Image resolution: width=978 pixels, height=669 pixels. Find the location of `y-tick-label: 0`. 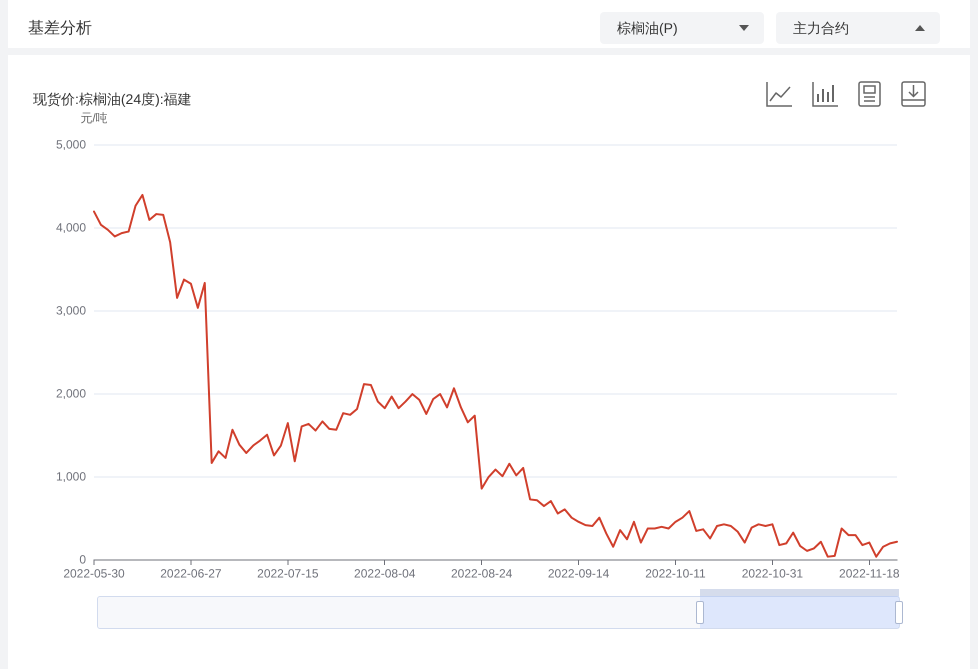

y-tick-label: 0 is located at coordinates (82, 559).